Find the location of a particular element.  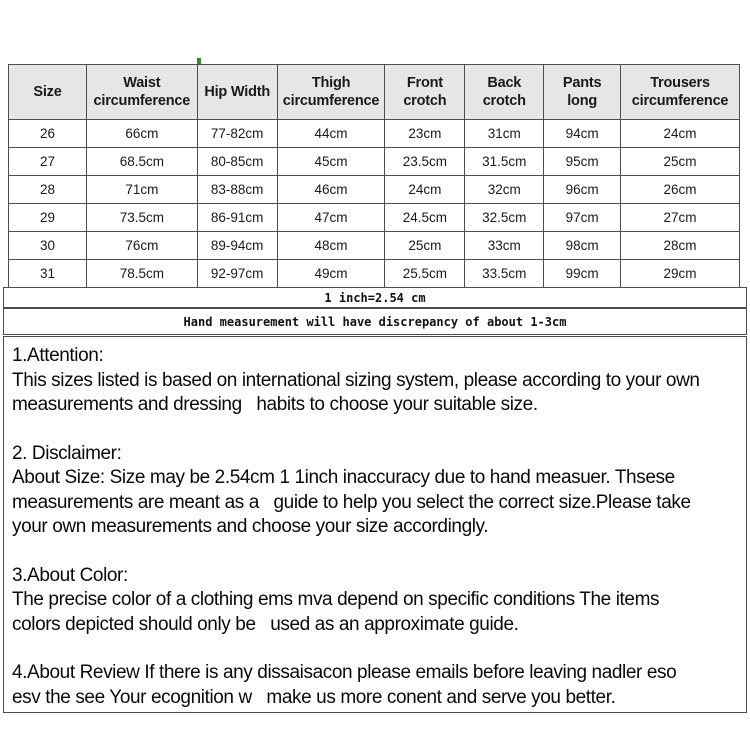

table-cell: 89-94cm is located at coordinates (237, 245).